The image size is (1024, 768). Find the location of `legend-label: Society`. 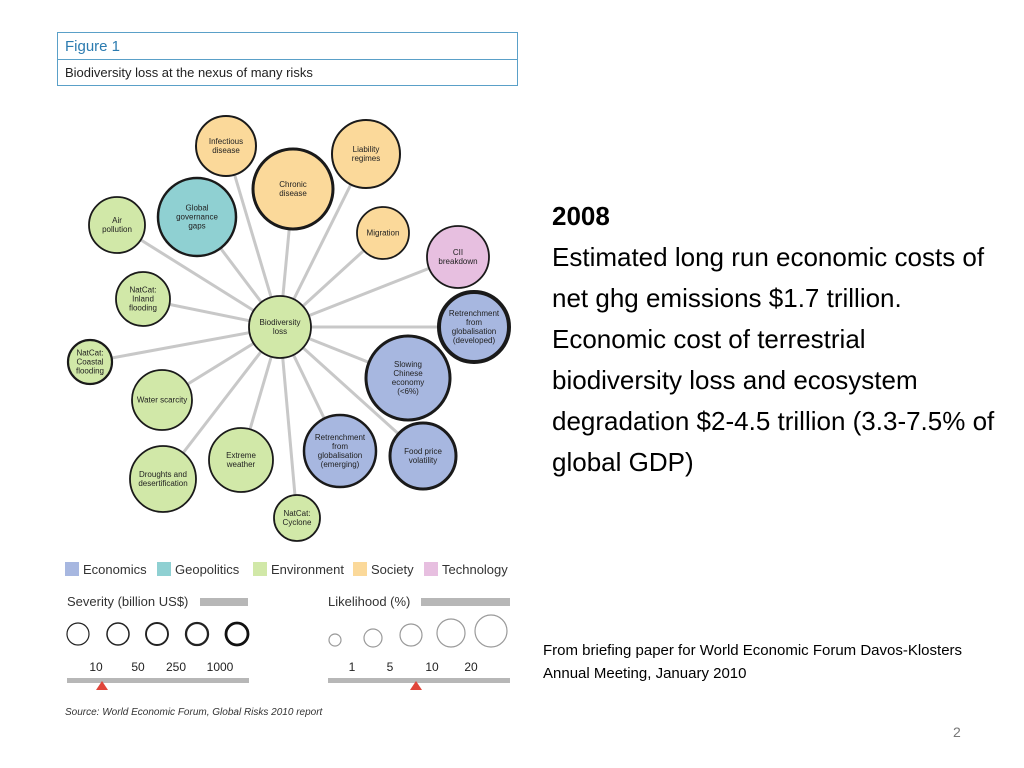

legend-label: Society is located at coordinates (392, 569).